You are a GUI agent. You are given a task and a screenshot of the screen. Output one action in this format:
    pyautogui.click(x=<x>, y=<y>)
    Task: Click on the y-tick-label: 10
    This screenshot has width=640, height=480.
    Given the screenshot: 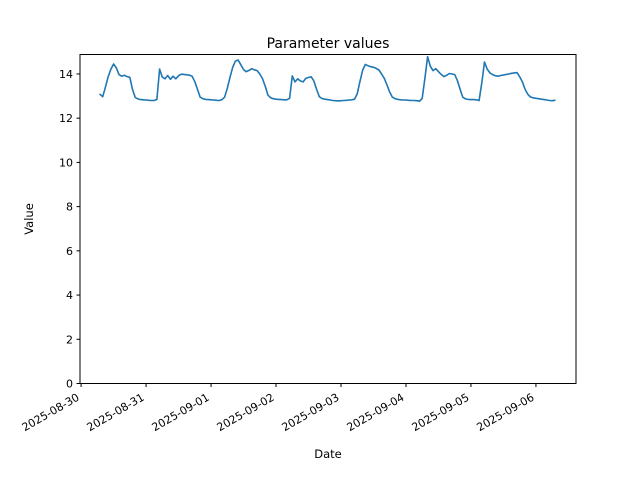 What is the action you would take?
    pyautogui.click(x=66, y=162)
    